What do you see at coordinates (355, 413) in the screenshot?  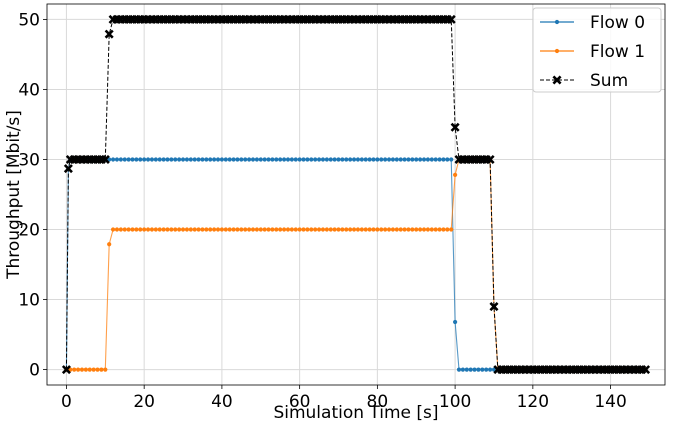 I see `x-axis-label: Simulation Time [s]` at bounding box center [355, 413].